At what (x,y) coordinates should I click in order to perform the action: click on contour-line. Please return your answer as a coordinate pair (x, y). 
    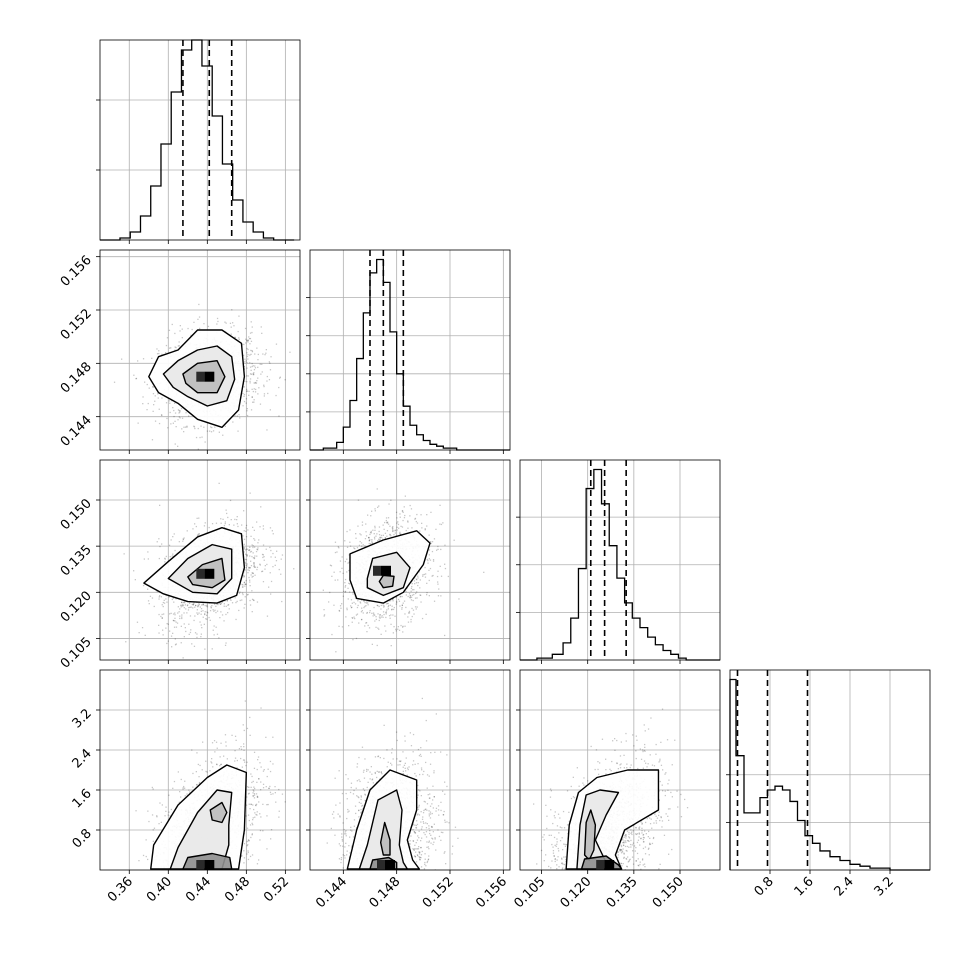
    Looking at the image, I should click on (386, 581).